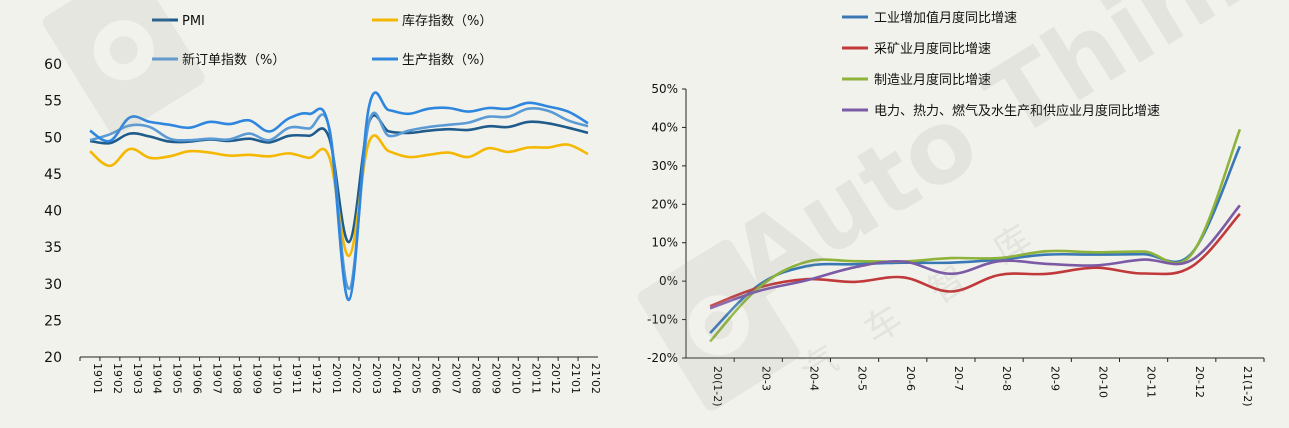 The height and width of the screenshot is (428, 1289). I want to click on y-tick-label: 40, so click(53, 212).